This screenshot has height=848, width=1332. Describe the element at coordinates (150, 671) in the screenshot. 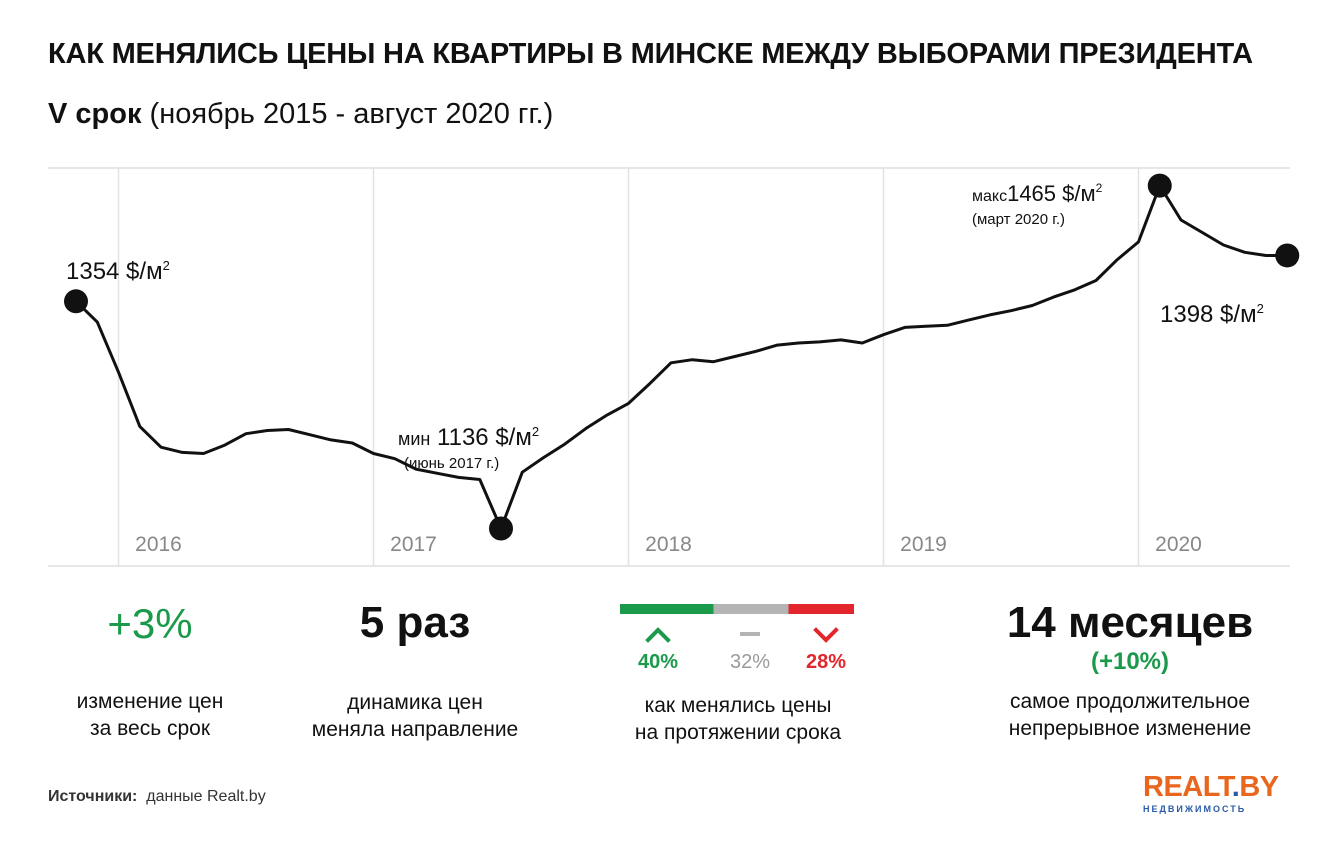

I see `stat-total-change: +3% изменение цен за весь срок` at that location.